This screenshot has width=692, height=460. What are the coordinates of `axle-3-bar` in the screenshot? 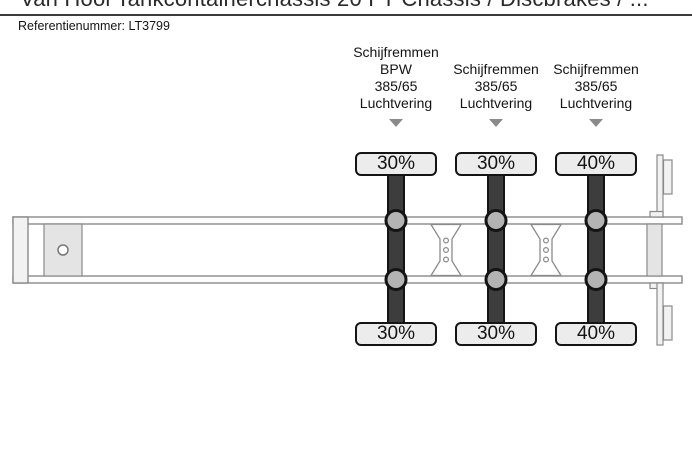 It's located at (596, 250).